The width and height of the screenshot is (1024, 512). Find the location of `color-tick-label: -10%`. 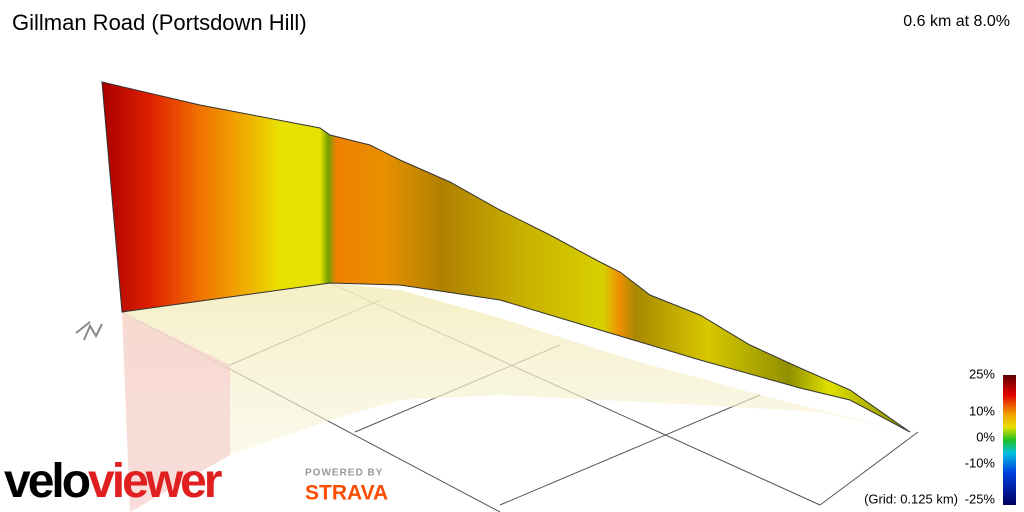

color-tick-label: -10% is located at coordinates (980, 462).